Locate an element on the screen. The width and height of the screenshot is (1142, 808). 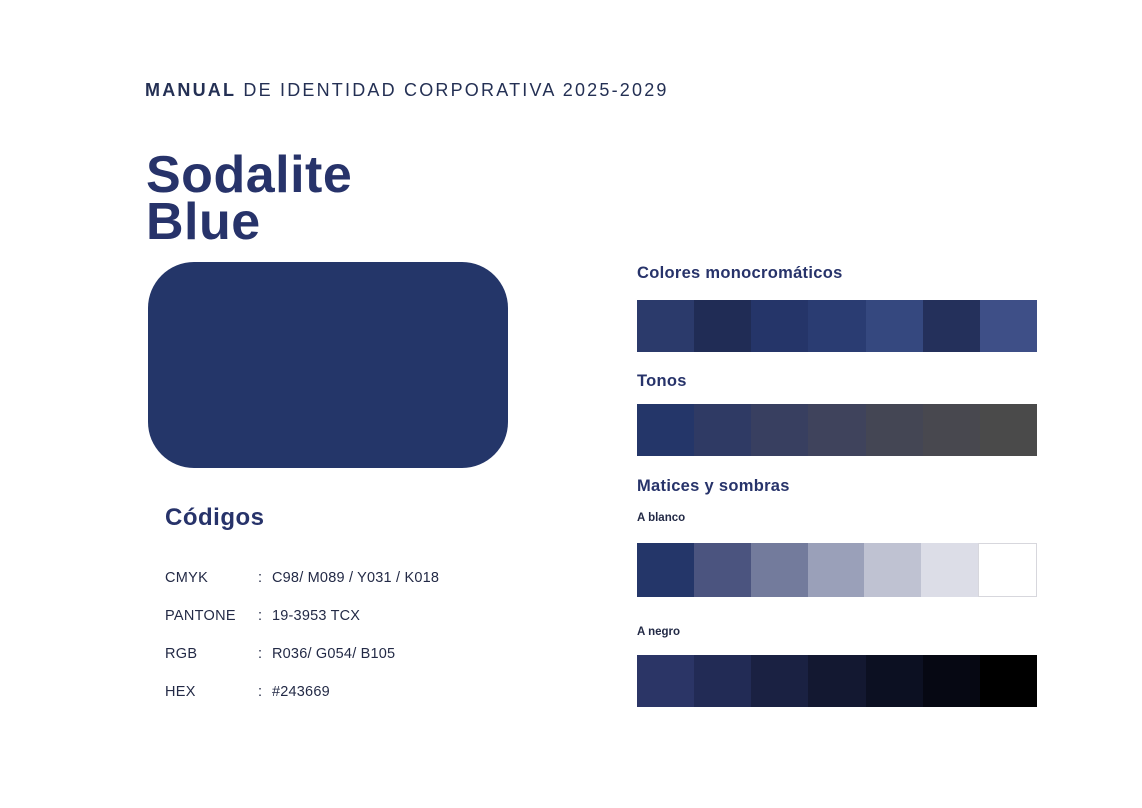
title-line-1: Sodalite is located at coordinates (249, 175).